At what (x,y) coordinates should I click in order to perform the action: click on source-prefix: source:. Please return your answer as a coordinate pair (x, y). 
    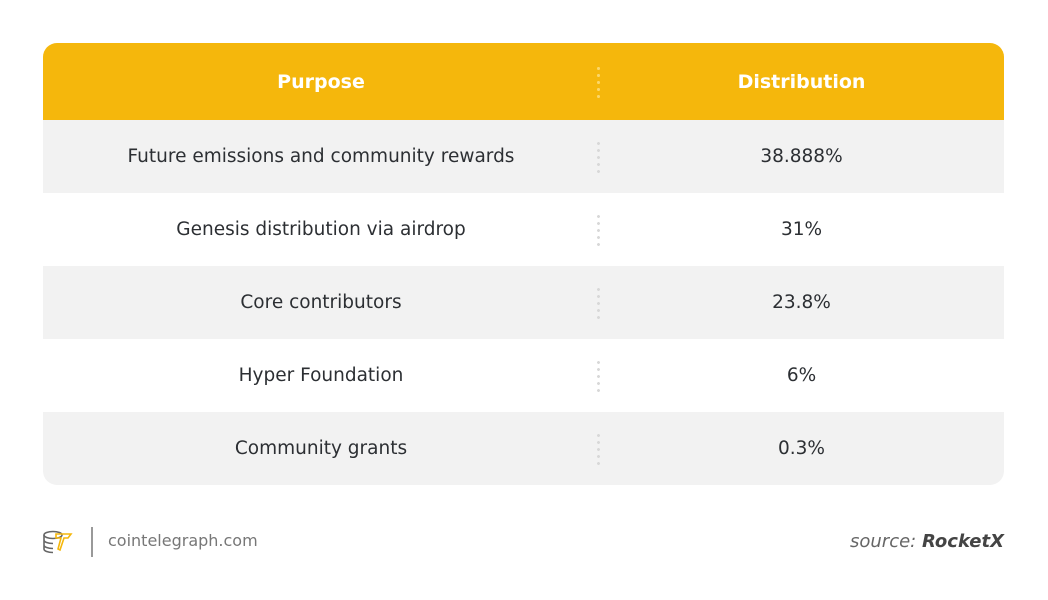
    Looking at the image, I should click on (883, 541).